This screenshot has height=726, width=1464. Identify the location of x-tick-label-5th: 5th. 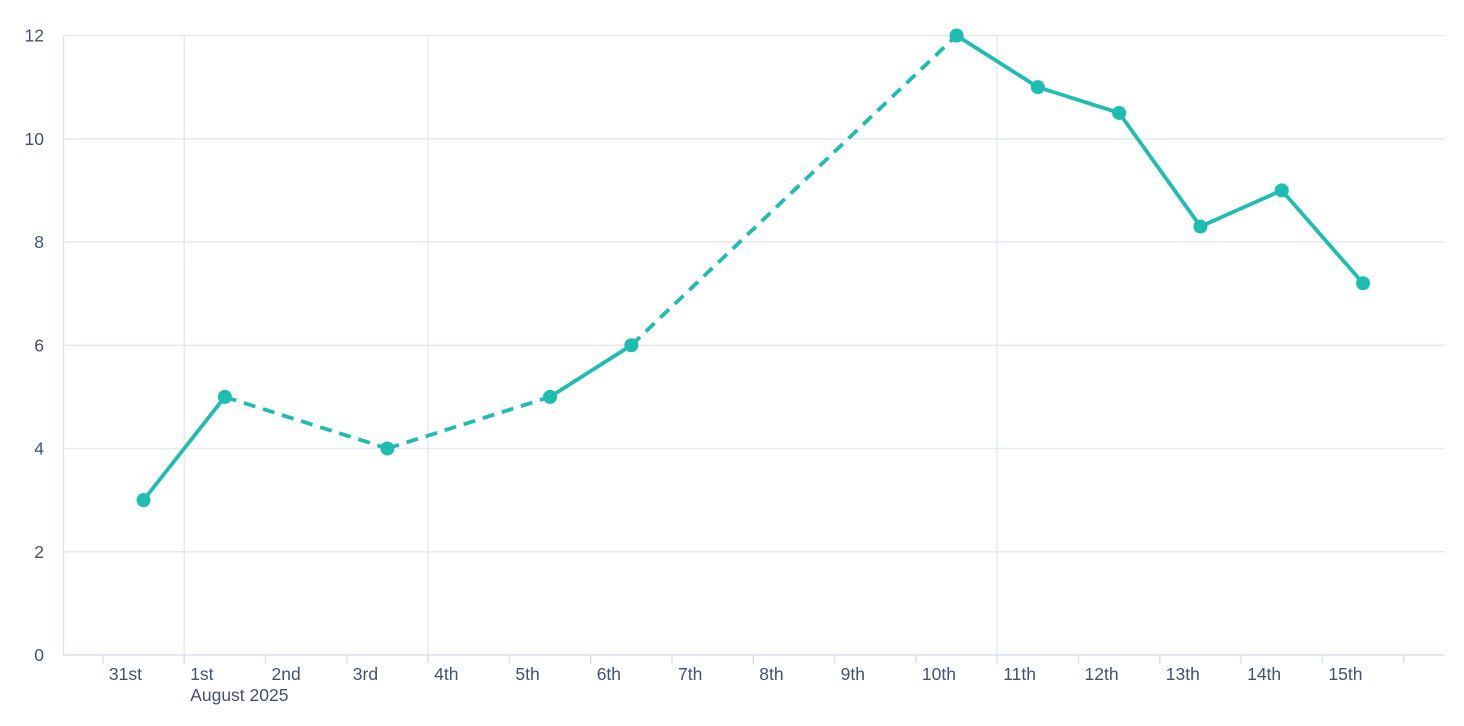
(527, 674).